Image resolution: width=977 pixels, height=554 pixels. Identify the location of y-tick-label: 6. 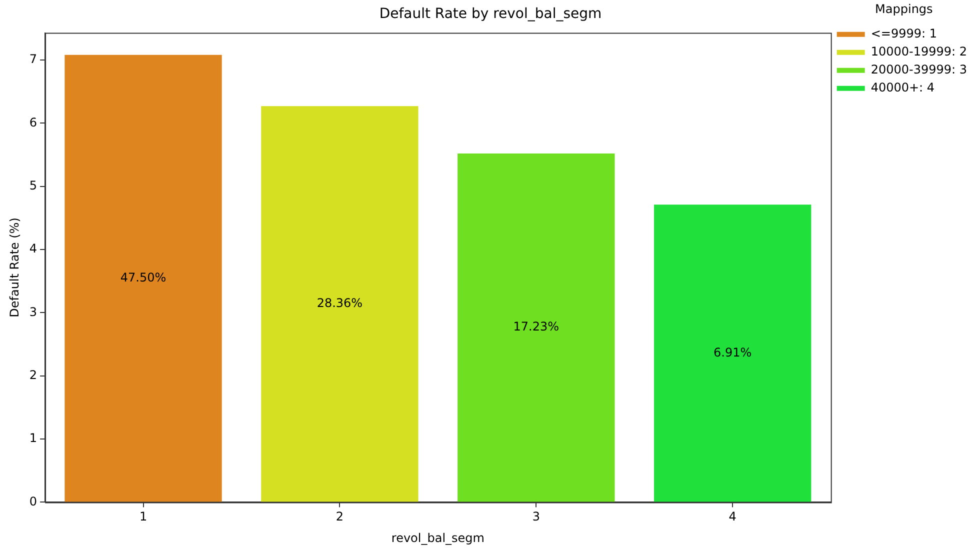
(33, 122).